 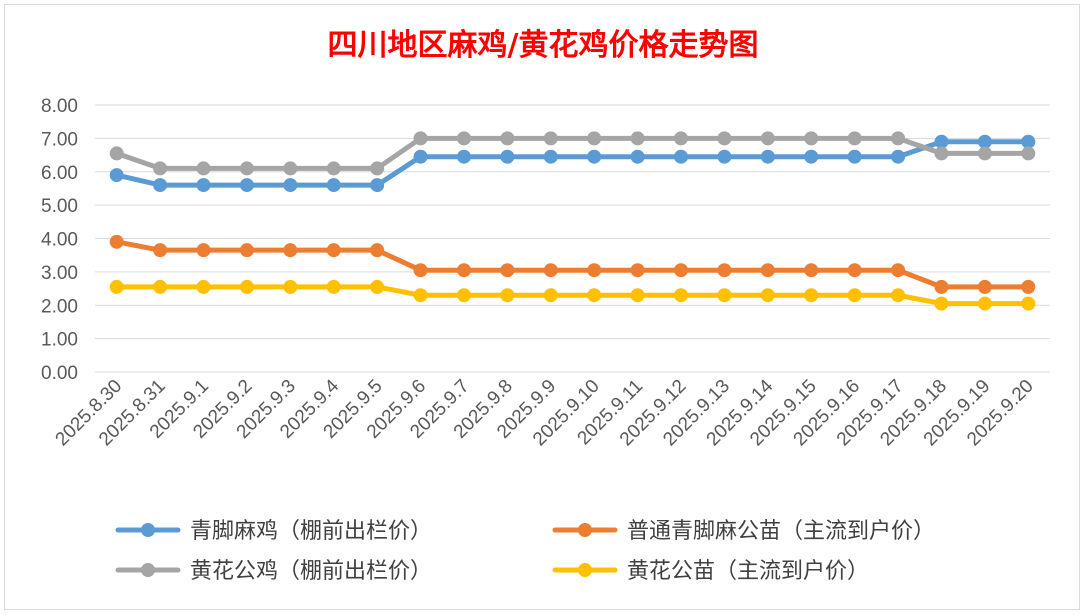 I want to click on y-tick-label: 3.00, so click(x=59, y=273).